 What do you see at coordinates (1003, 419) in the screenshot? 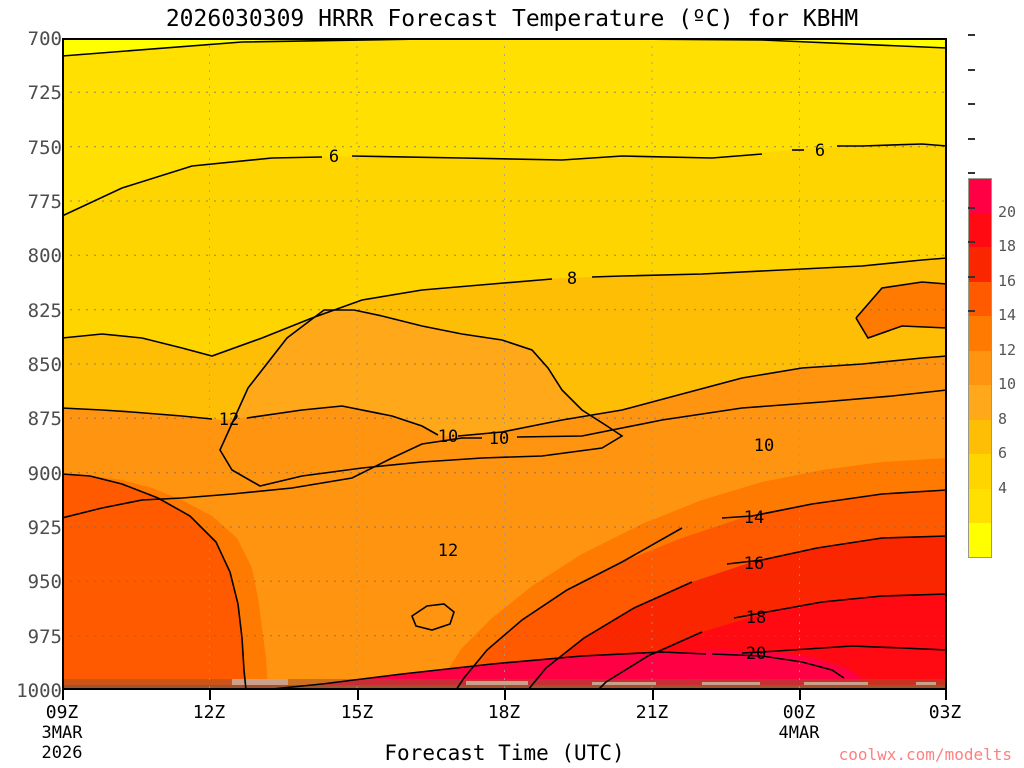
I see `colorbar-tick-label: 8` at bounding box center [1003, 419].